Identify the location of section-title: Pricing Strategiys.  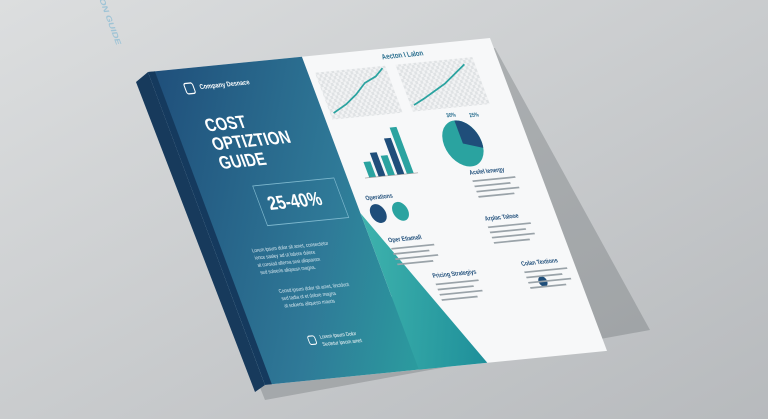
(455, 274).